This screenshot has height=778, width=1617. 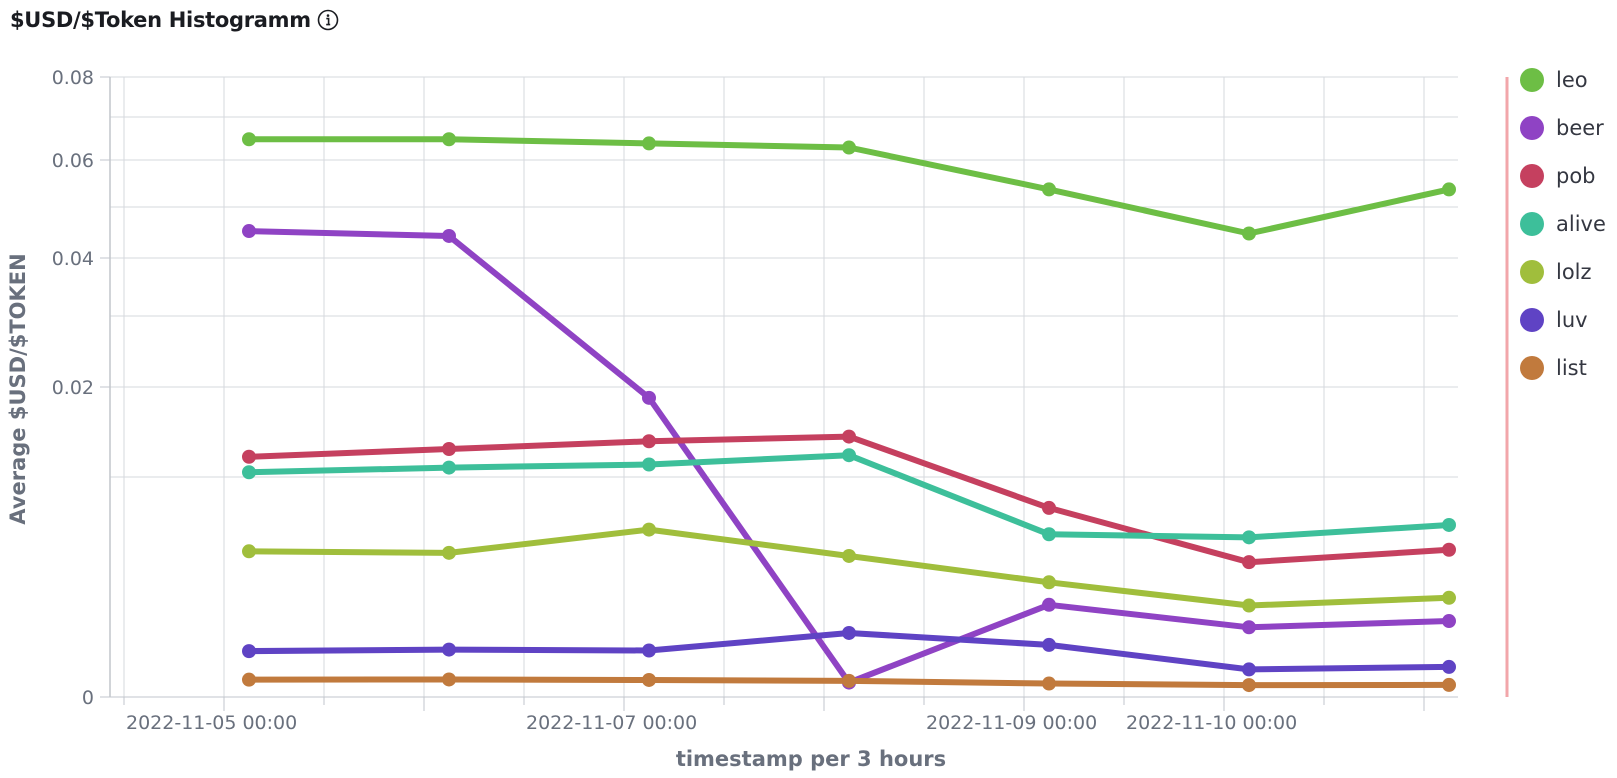 I want to click on series-line-alive, so click(x=849, y=496).